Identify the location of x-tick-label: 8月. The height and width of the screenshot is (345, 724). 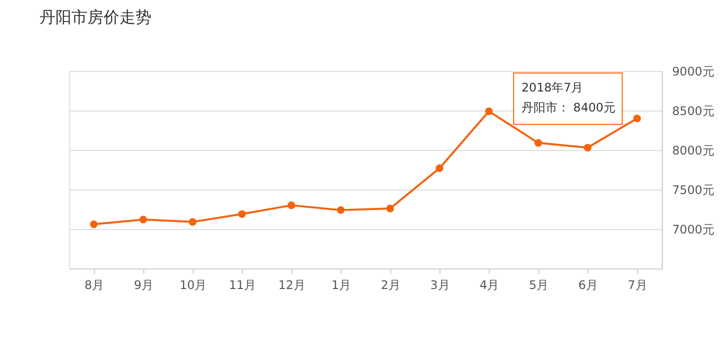
(94, 285).